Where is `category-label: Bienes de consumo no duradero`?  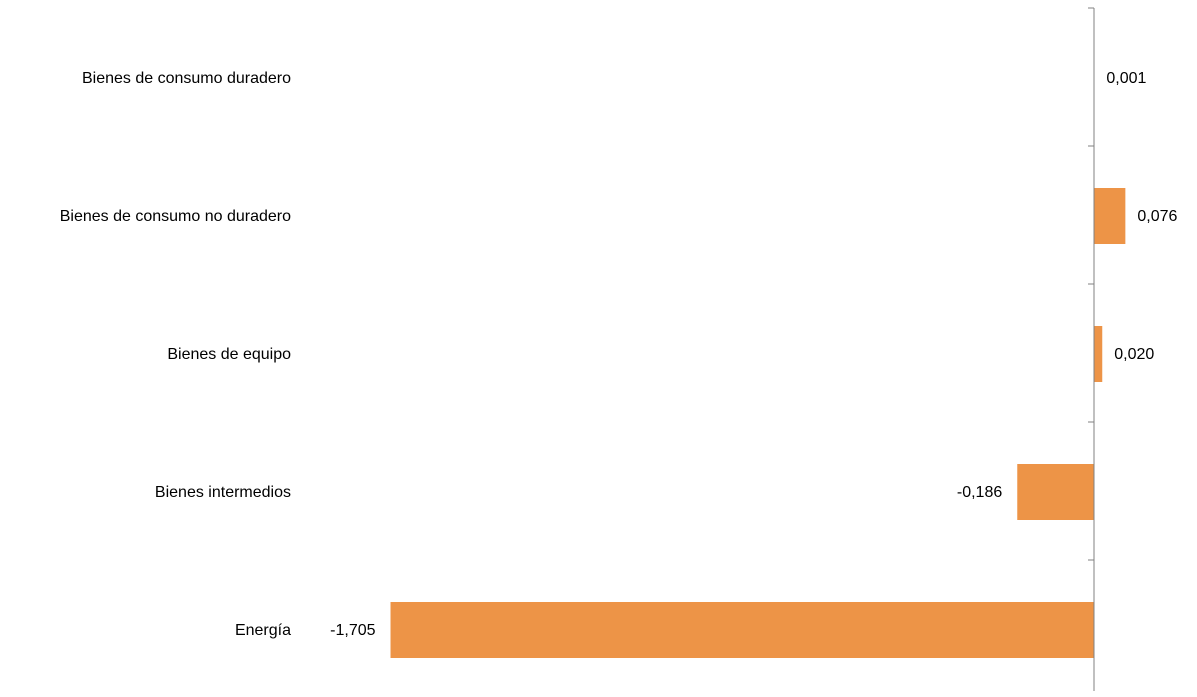 category-label: Bienes de consumo no duradero is located at coordinates (175, 216).